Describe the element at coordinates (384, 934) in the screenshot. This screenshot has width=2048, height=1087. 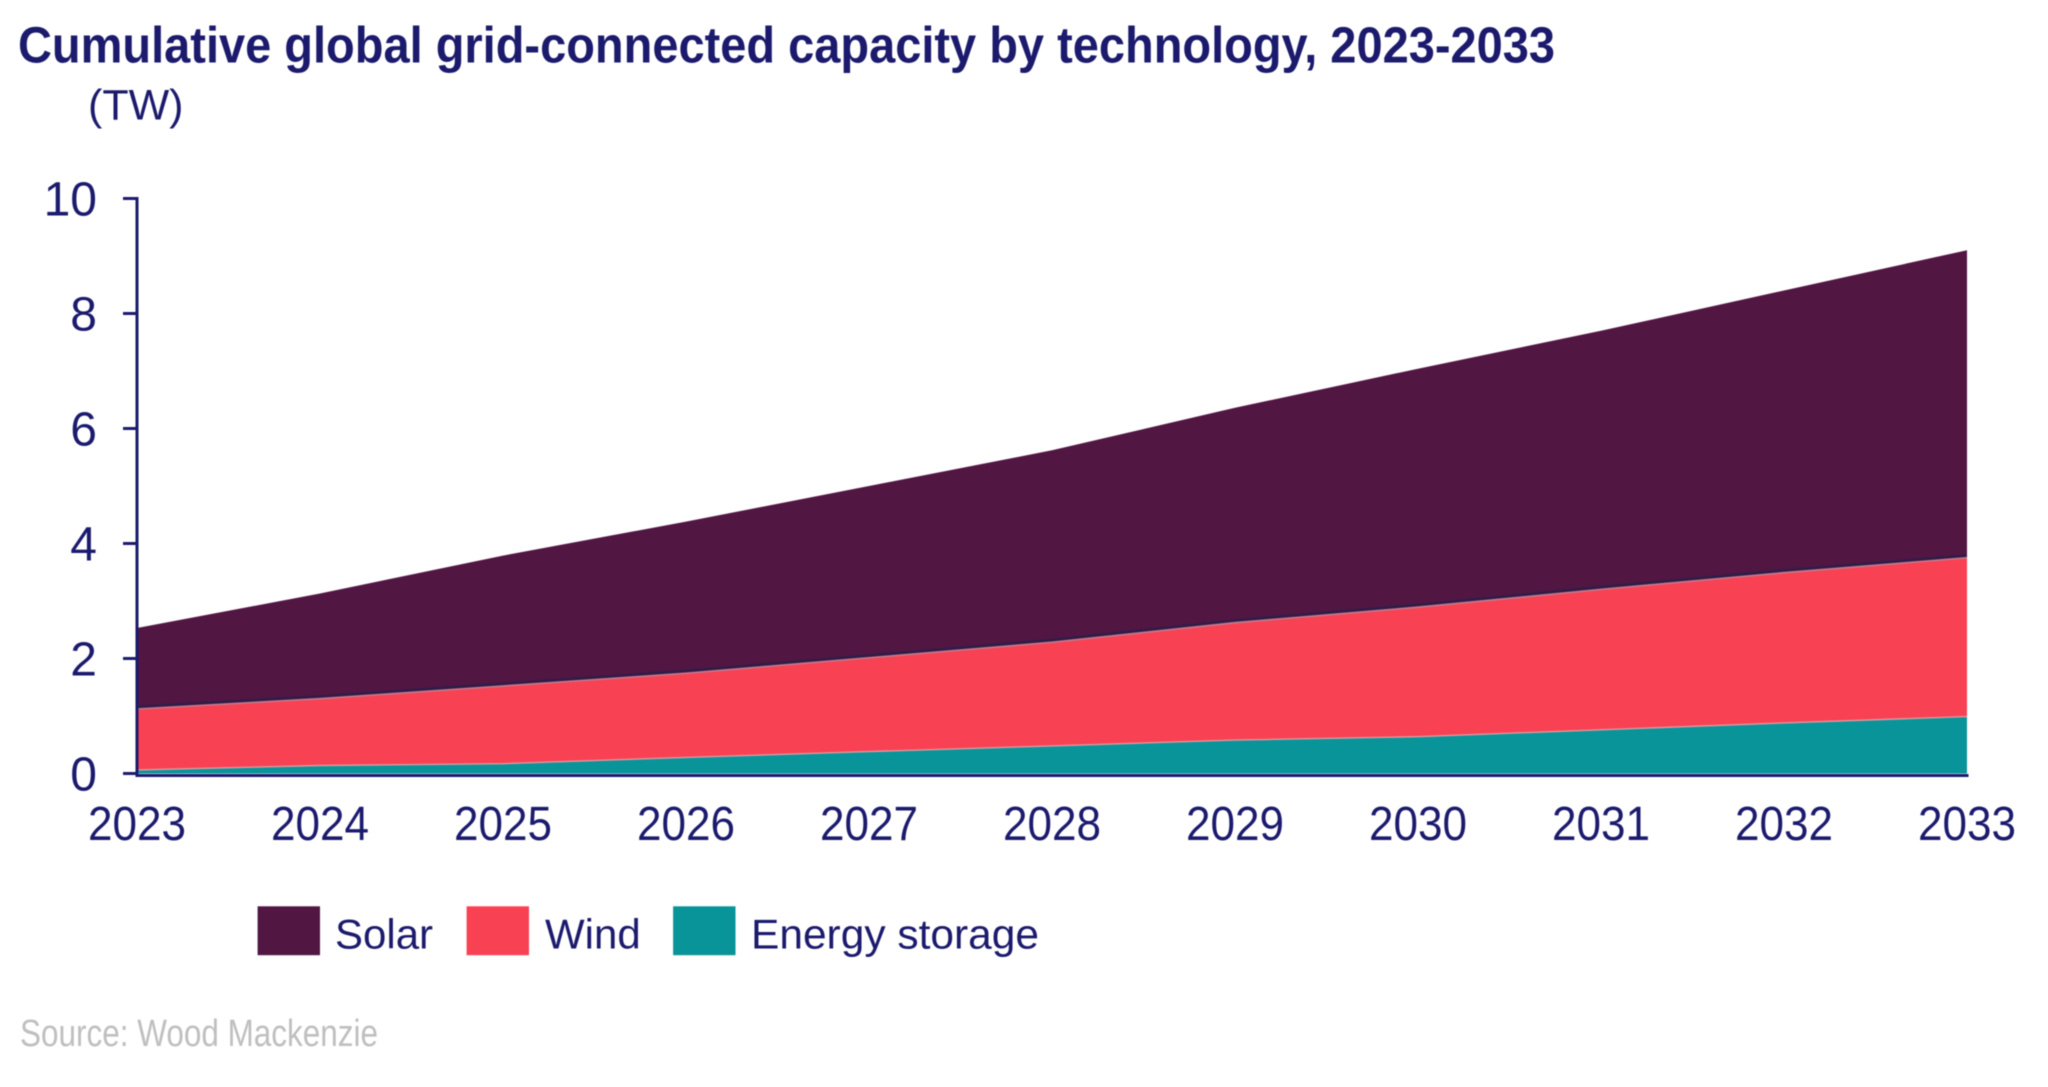
I see `svg-text: Solar` at that location.